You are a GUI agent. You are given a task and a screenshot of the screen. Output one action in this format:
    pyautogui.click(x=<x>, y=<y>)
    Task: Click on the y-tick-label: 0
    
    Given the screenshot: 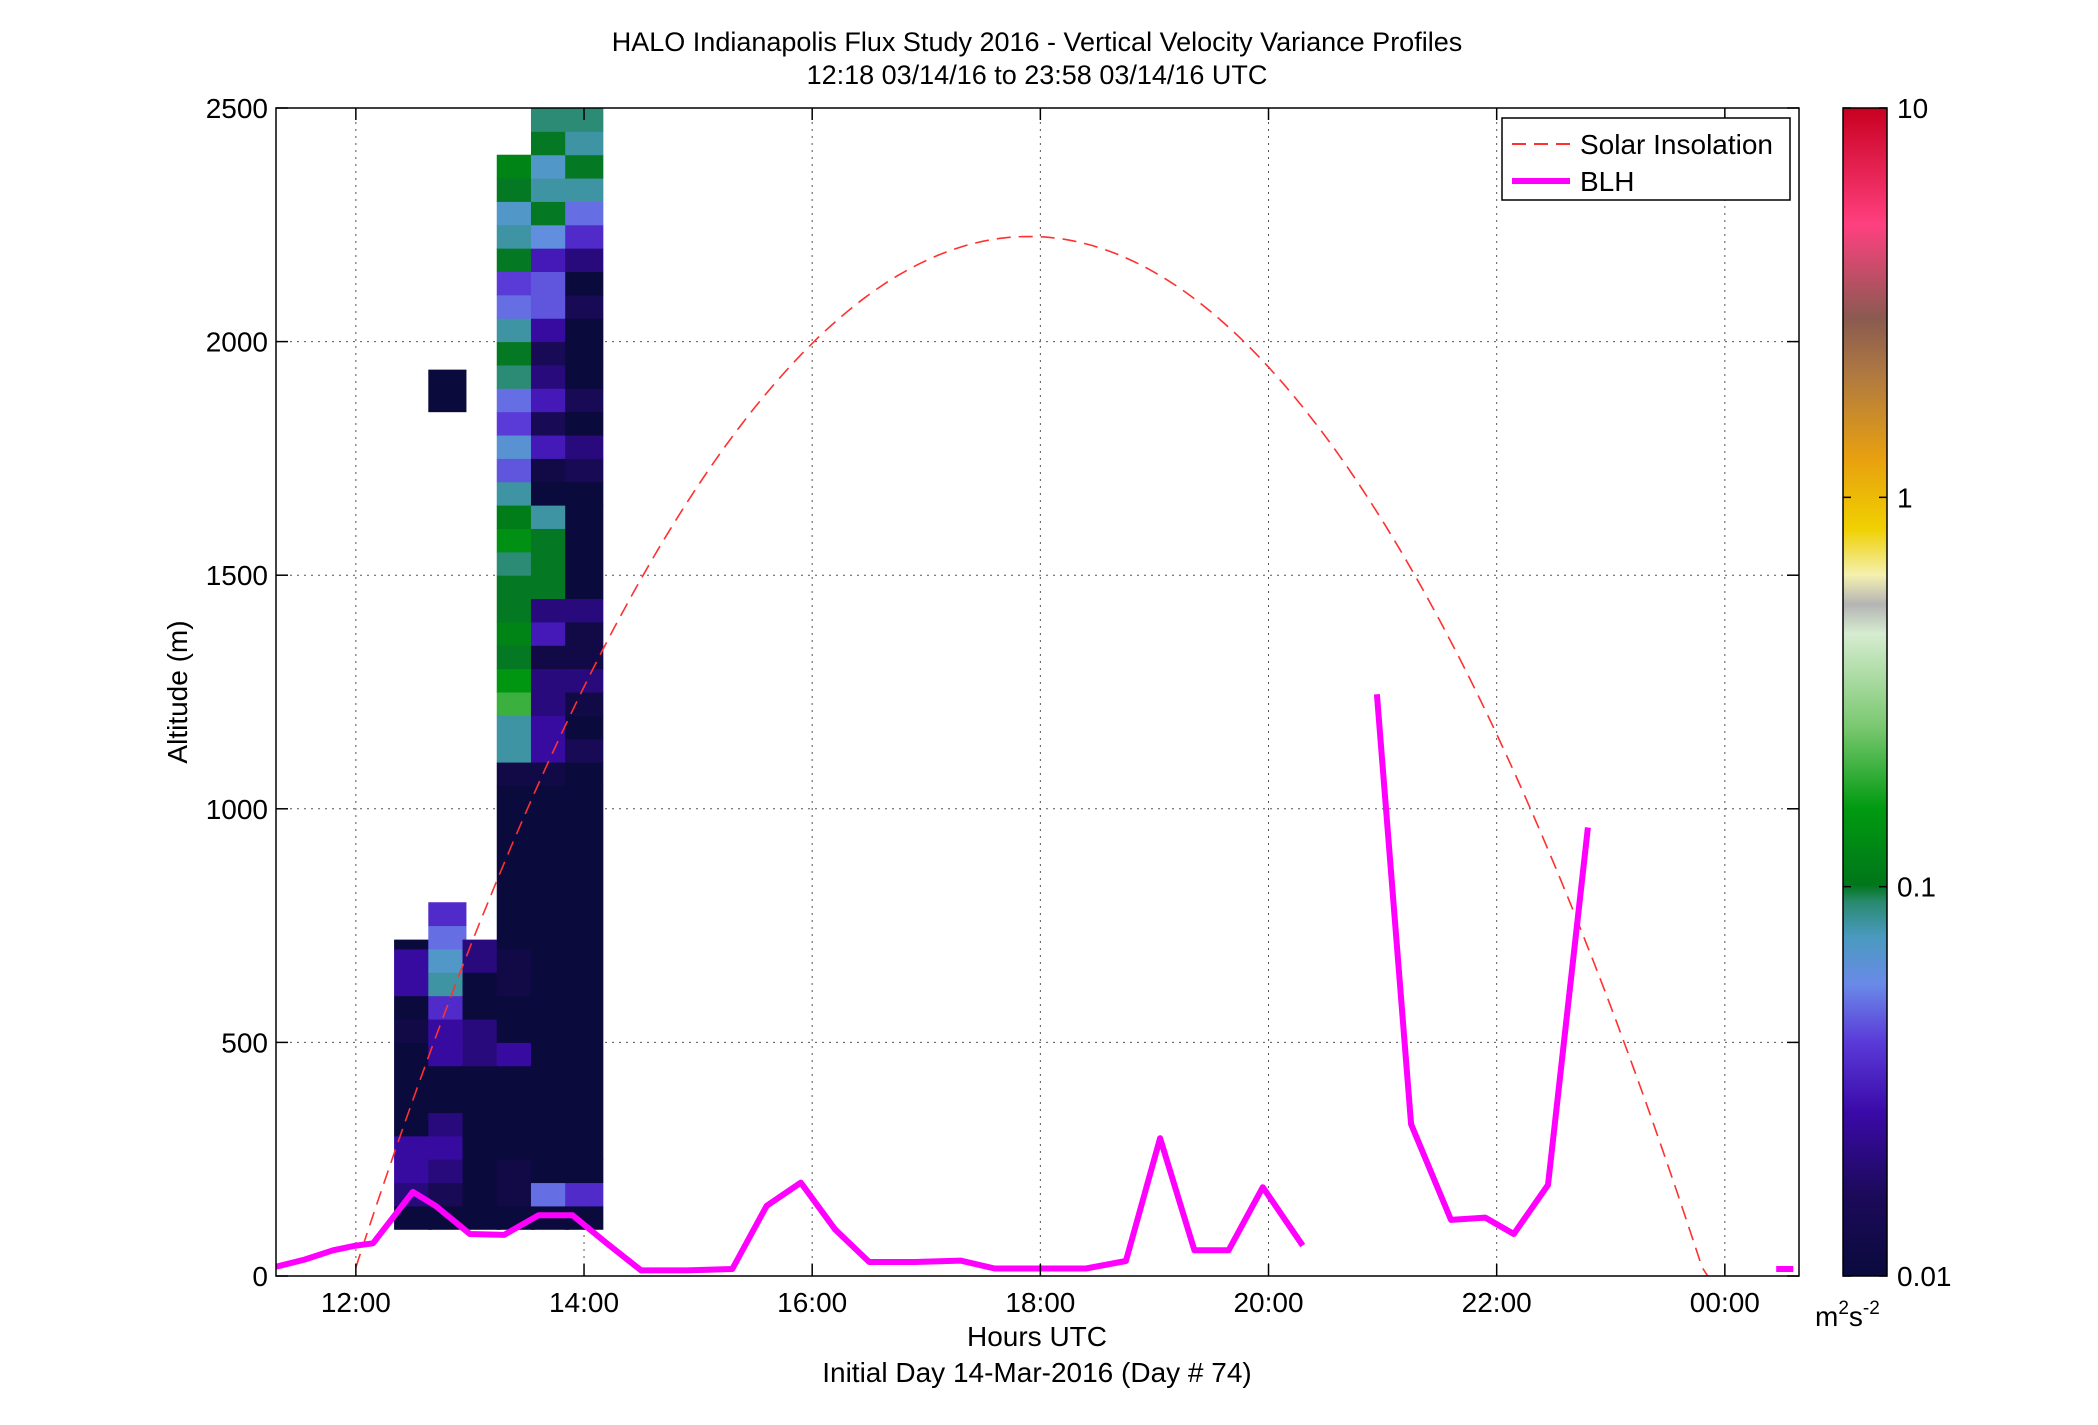 What is the action you would take?
    pyautogui.click(x=260, y=1276)
    